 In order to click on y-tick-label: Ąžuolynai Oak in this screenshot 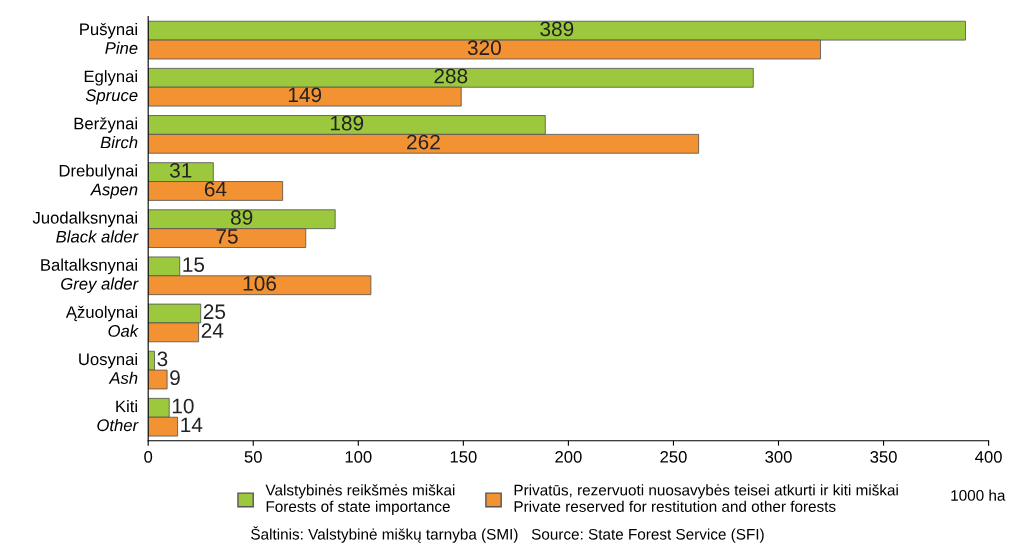, I will do `click(102, 321)`.